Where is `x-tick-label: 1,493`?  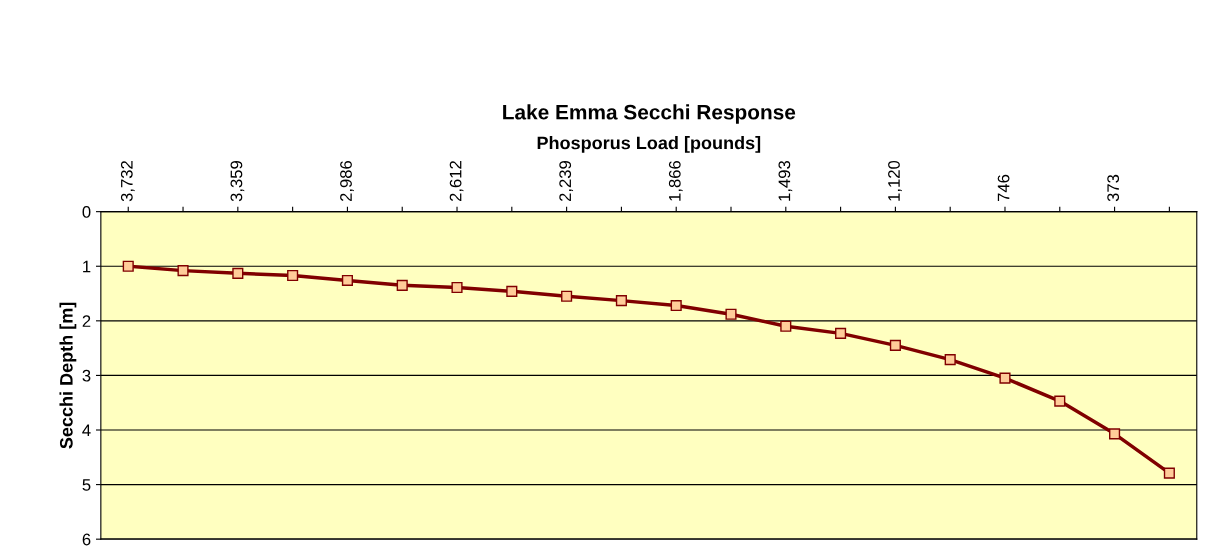 x-tick-label: 1,493 is located at coordinates (785, 180).